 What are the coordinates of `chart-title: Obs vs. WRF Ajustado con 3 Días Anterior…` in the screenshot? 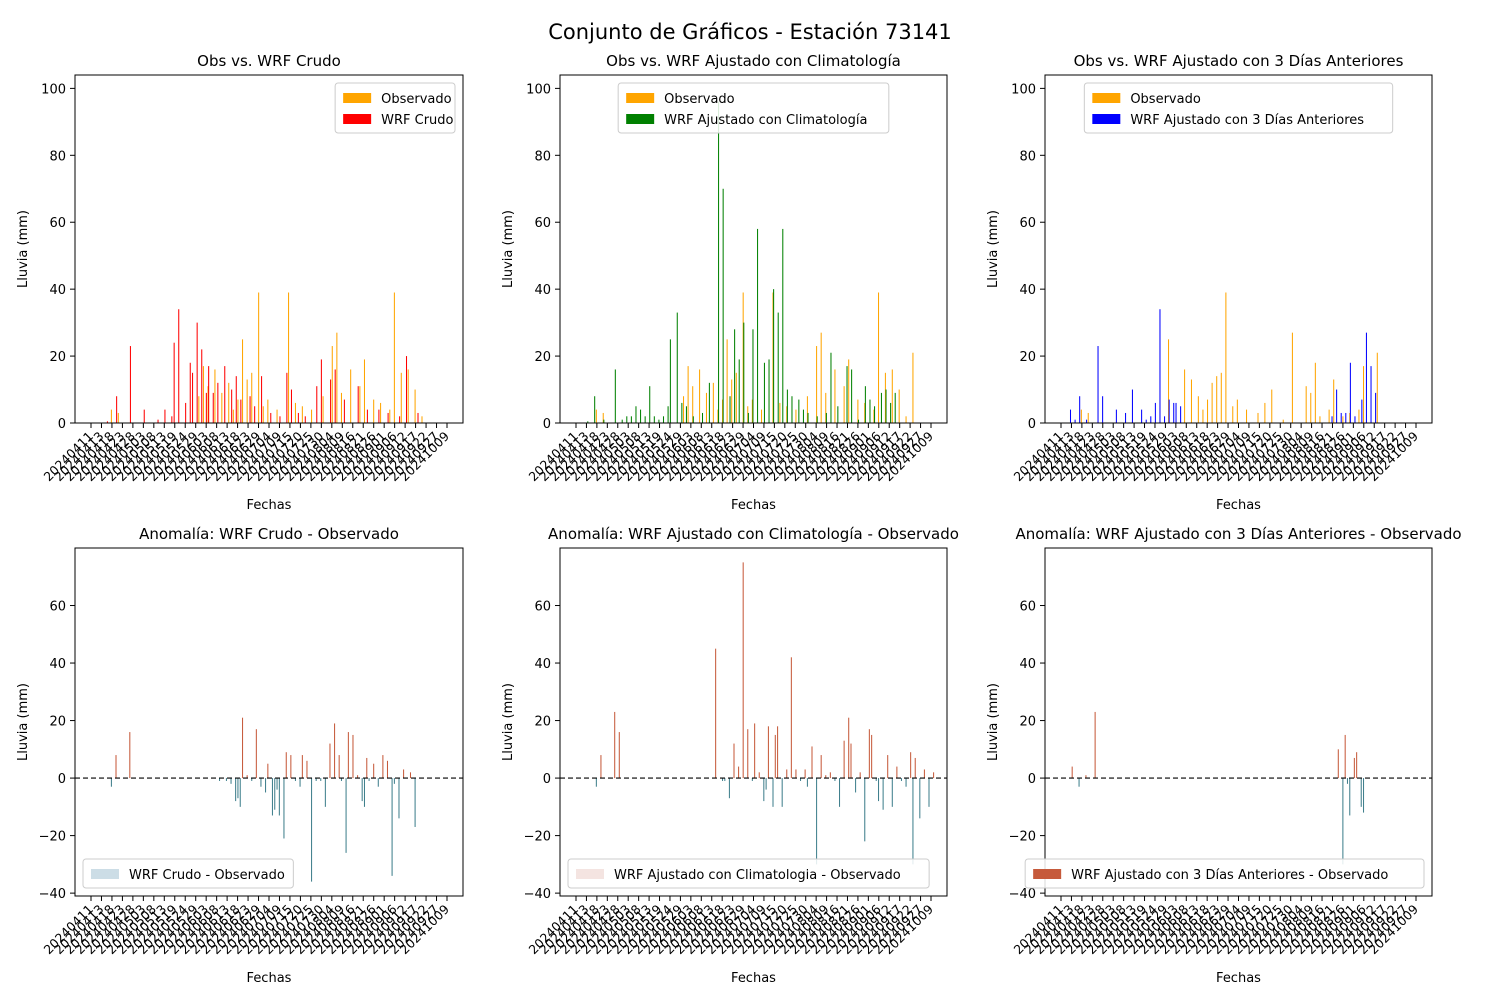 It's located at (1239, 61).